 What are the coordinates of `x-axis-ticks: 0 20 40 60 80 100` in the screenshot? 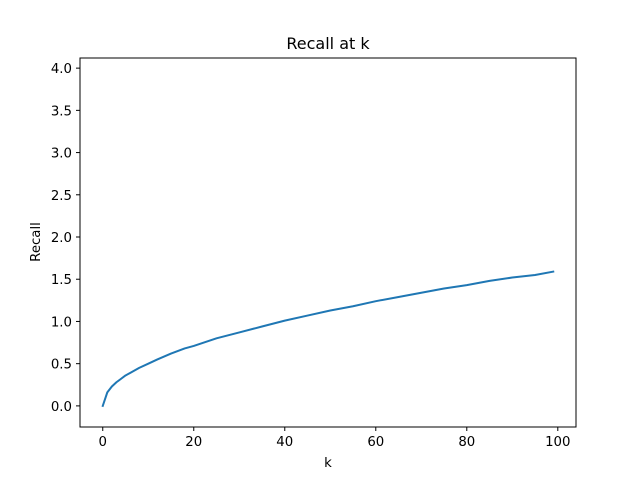 It's located at (334, 438).